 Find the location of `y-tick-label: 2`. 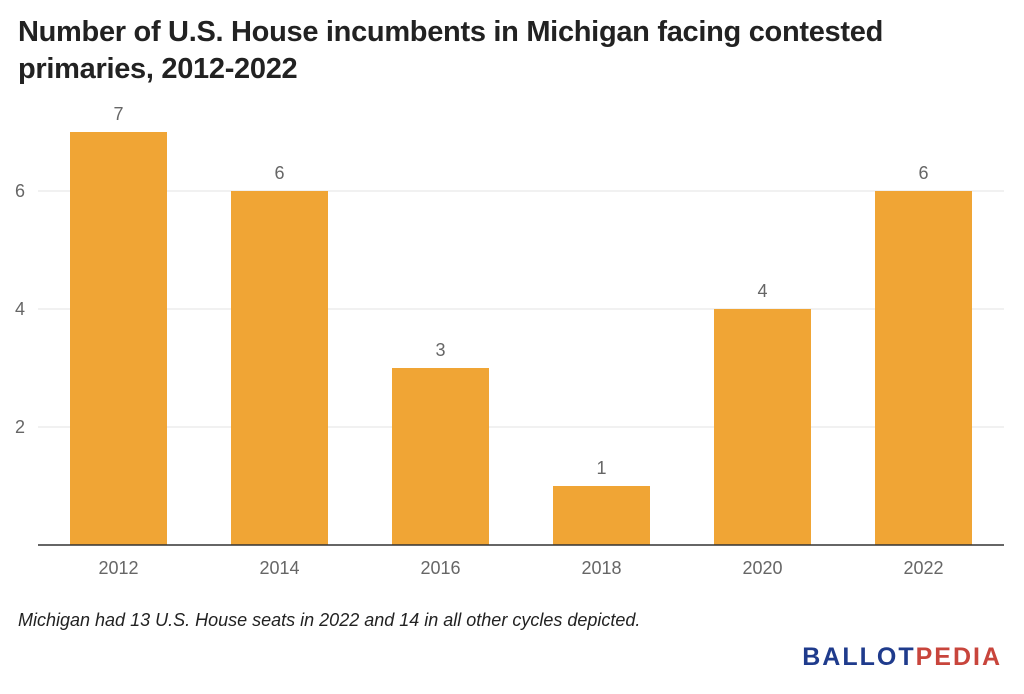

y-tick-label: 2 is located at coordinates (20, 427).